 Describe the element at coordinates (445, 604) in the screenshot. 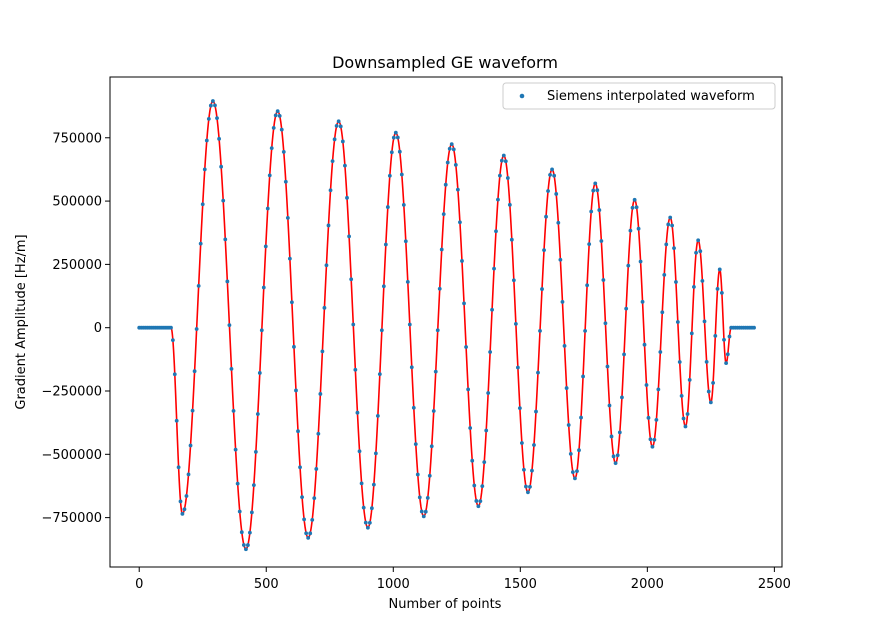

I see `x-axis-label: Number of points` at that location.